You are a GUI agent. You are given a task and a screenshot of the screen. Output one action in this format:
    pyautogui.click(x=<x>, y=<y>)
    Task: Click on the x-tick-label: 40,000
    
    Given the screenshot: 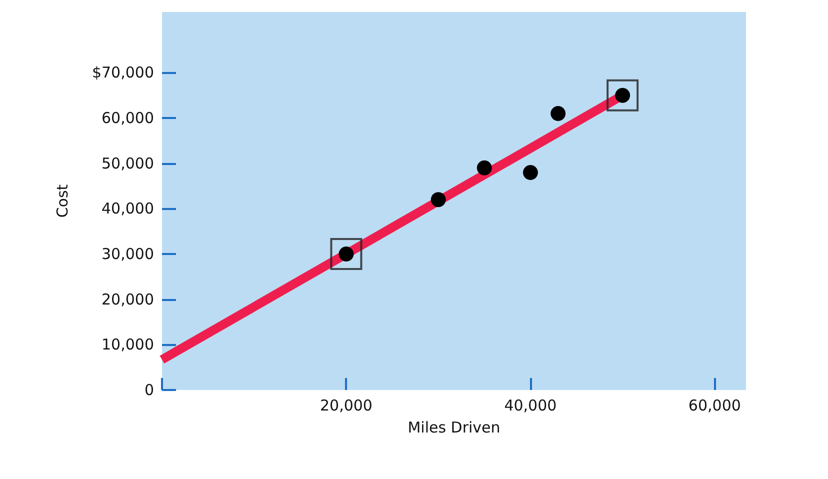 What is the action you would take?
    pyautogui.click(x=530, y=405)
    